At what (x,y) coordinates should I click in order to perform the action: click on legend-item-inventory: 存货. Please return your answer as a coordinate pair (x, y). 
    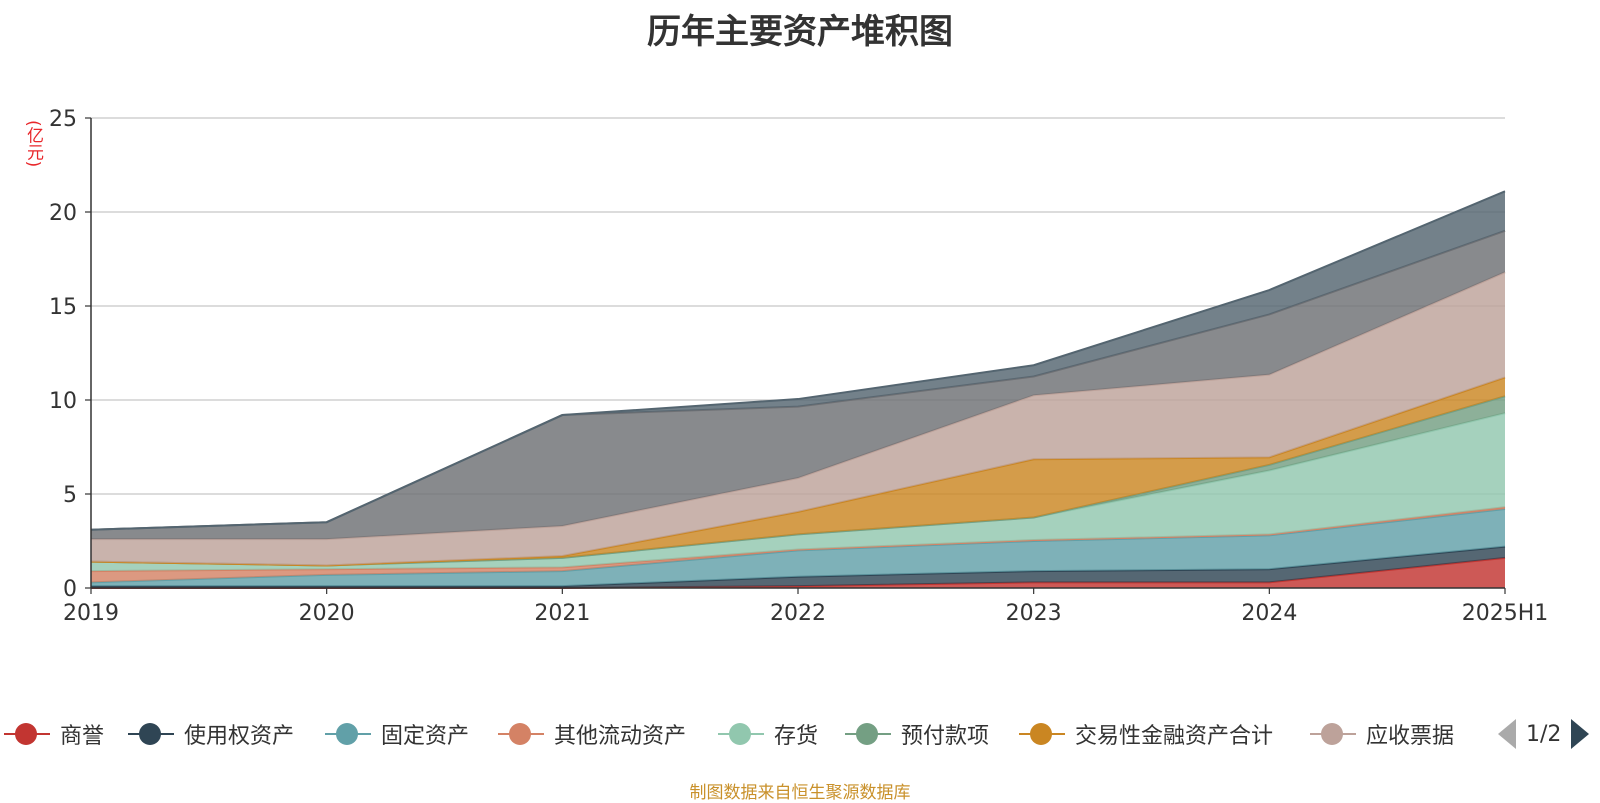
    Looking at the image, I should click on (767, 734).